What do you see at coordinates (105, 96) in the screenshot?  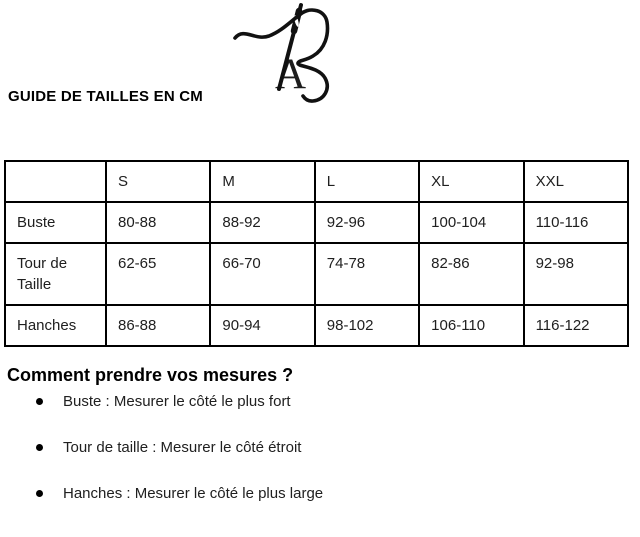 I see `page-title: GUIDE DE TAILLES EN CM` at bounding box center [105, 96].